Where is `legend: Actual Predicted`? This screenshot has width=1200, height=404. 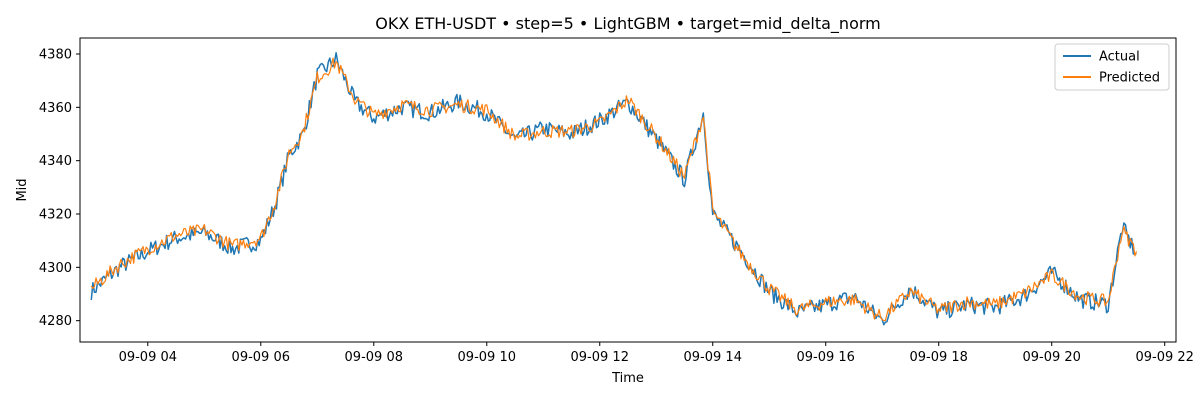 legend: Actual Predicted is located at coordinates (1112, 67).